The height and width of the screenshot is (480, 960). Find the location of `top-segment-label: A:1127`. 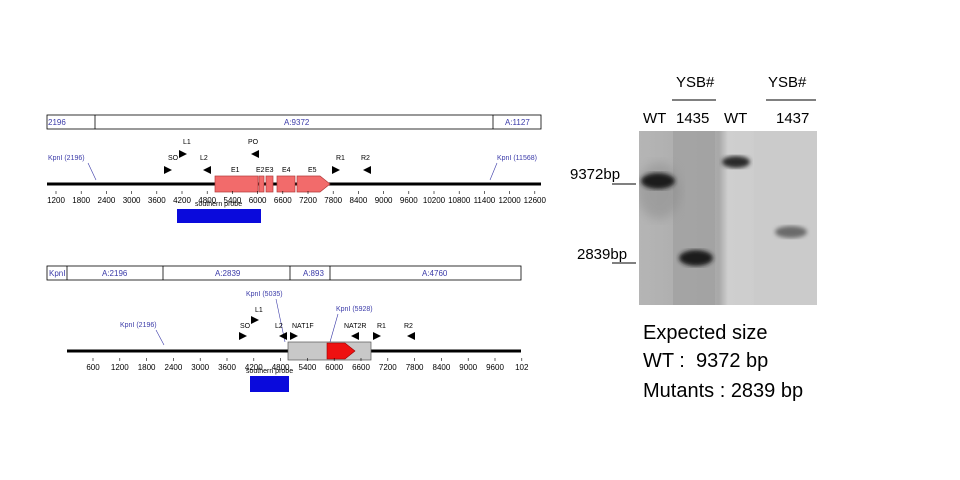

top-segment-label: A:1127 is located at coordinates (517, 122).